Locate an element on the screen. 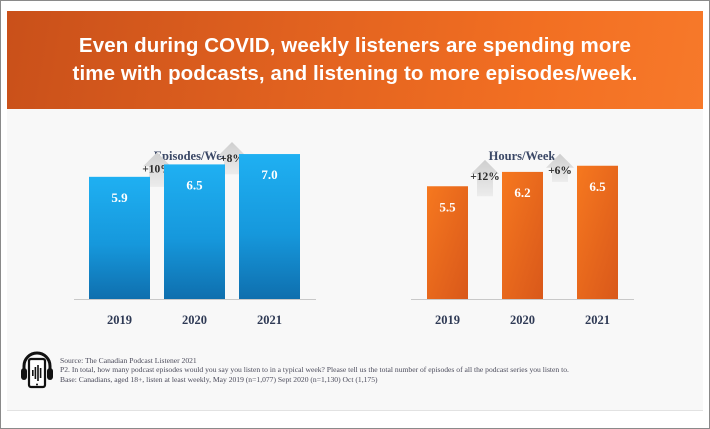 This screenshot has width=710, height=429. hr-change-label: +6% is located at coordinates (560, 171).